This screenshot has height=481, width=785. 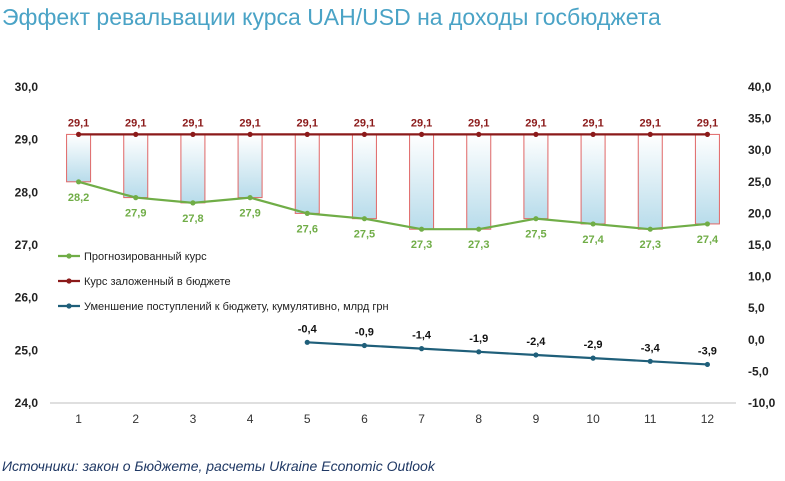 What do you see at coordinates (422, 336) in the screenshot?
I see `revenue-data-label: -1,4` at bounding box center [422, 336].